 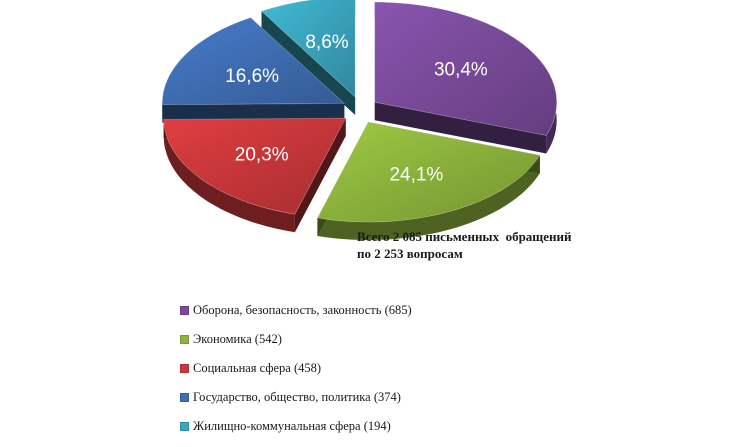 I want to click on legend-swatch-social, so click(x=184, y=368).